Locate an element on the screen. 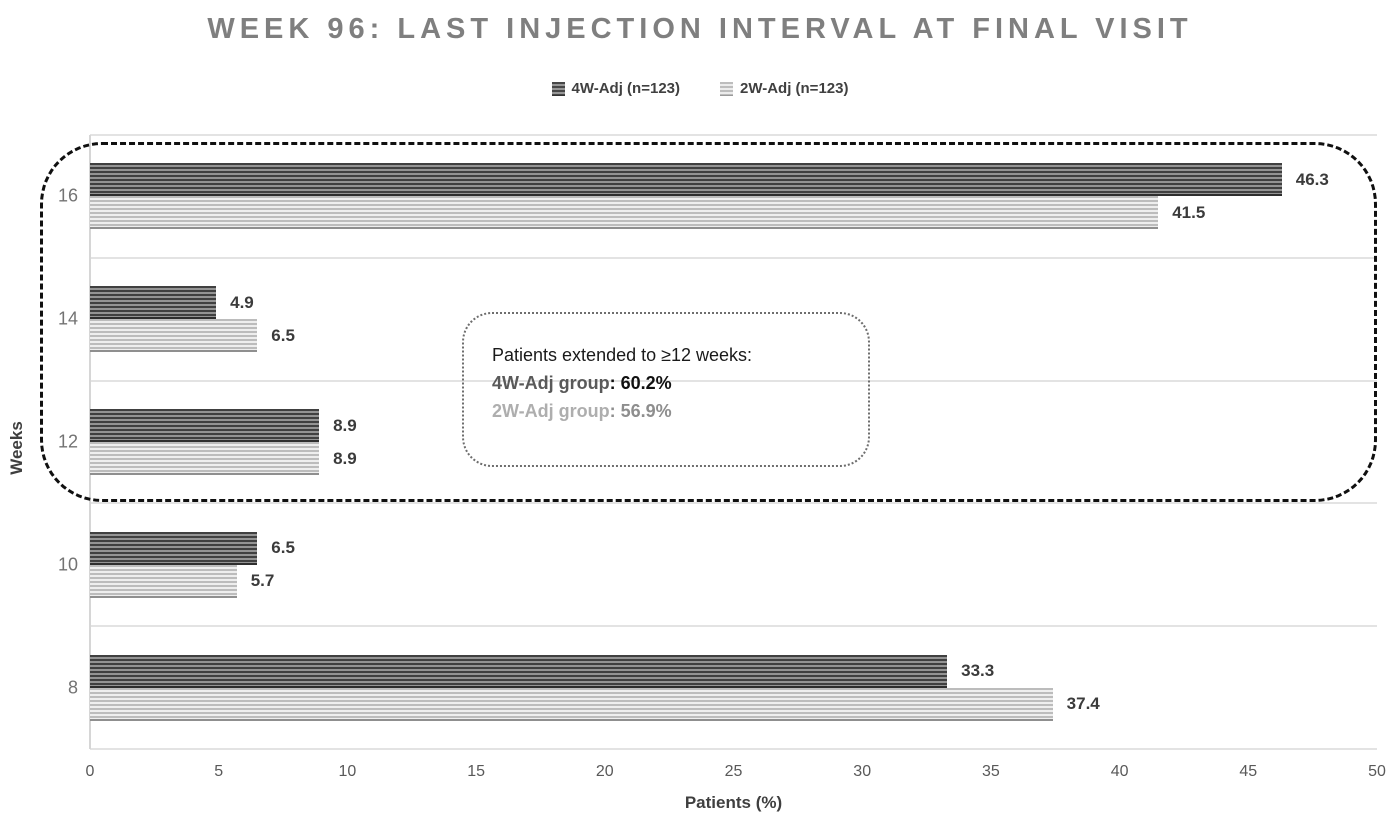 Image resolution: width=1400 pixels, height=831 pixels. legend-item-2w-adj: 2W-Adj (n=123) is located at coordinates (784, 88).